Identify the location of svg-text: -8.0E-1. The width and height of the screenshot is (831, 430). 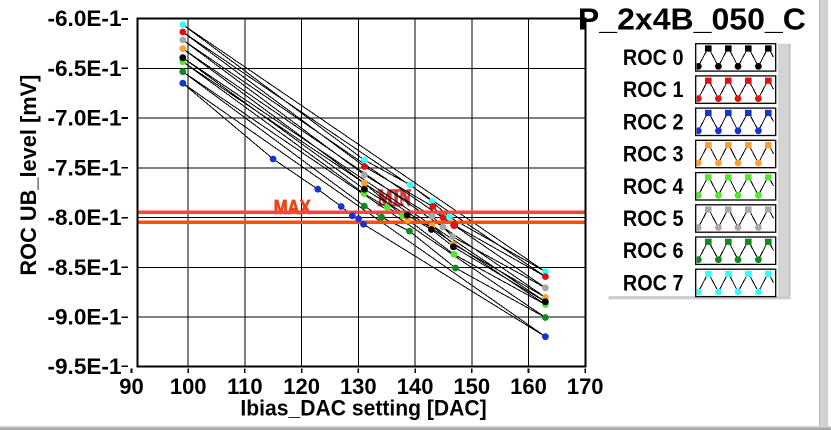
(85, 217).